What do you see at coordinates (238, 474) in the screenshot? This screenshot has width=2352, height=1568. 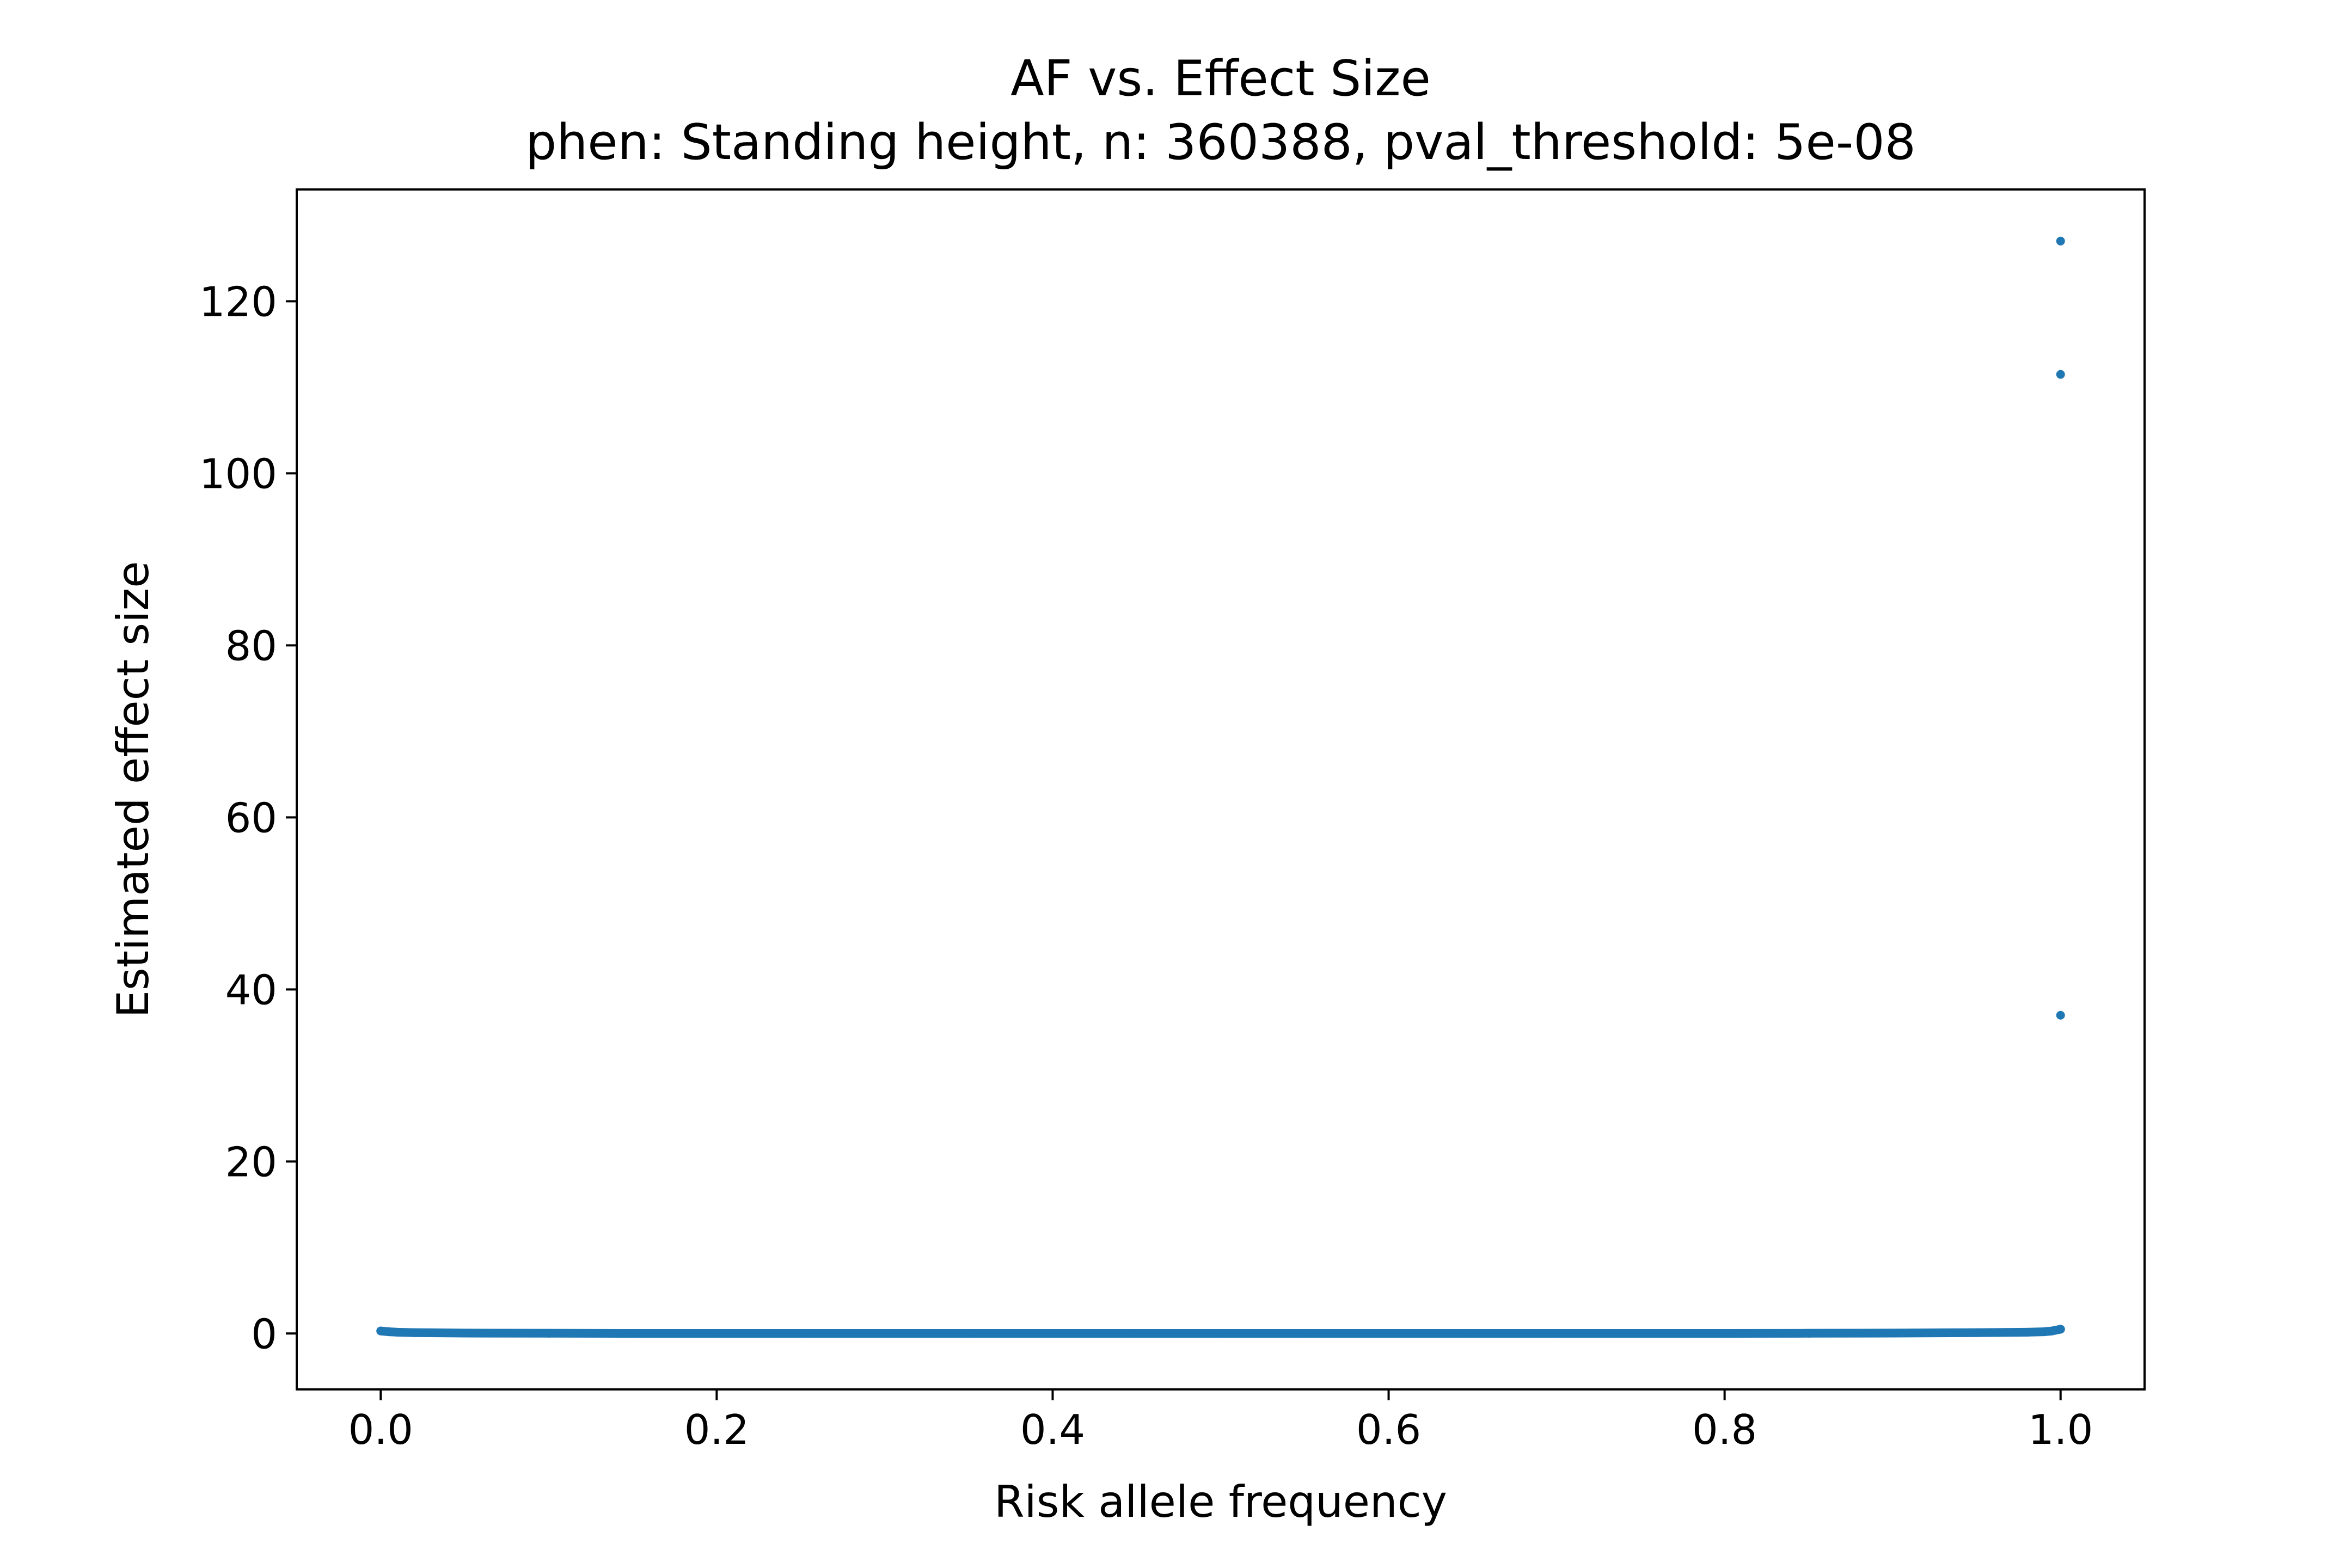 I see `y-tick-label: 100` at bounding box center [238, 474].